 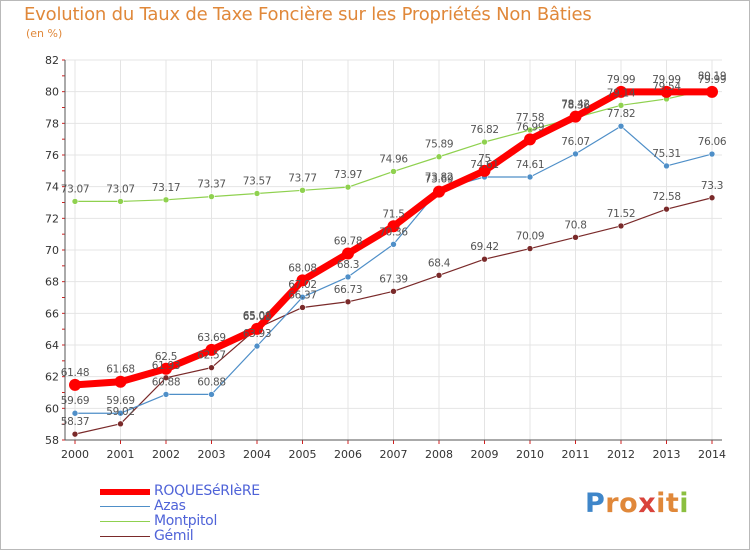 I want to click on data-label-0: 76.99, so click(x=530, y=127).